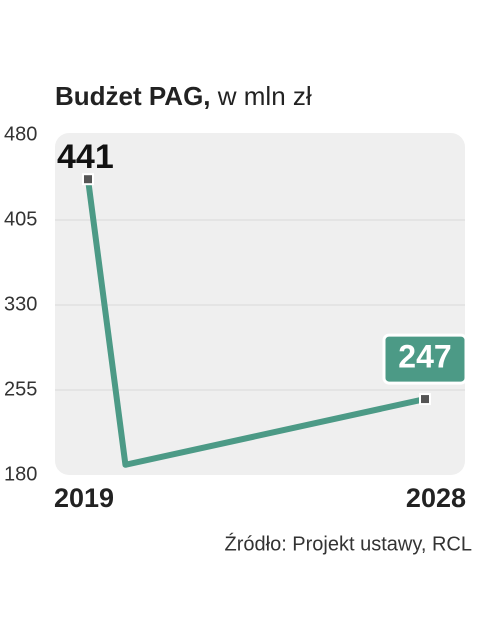  What do you see at coordinates (133, 96) in the screenshot?
I see `title: Budżet PAG,` at bounding box center [133, 96].